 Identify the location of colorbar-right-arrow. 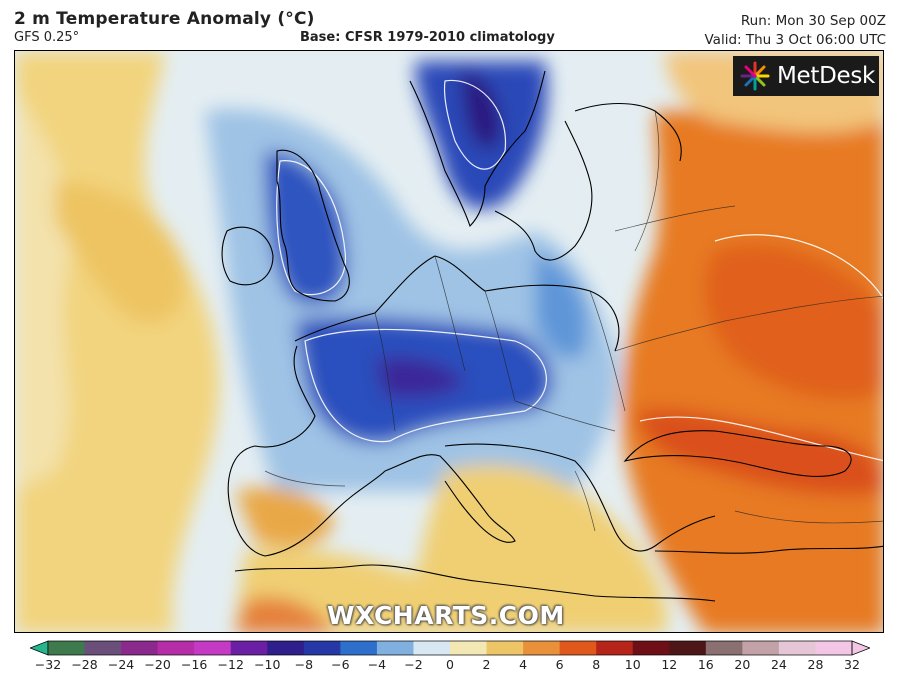
(861, 648).